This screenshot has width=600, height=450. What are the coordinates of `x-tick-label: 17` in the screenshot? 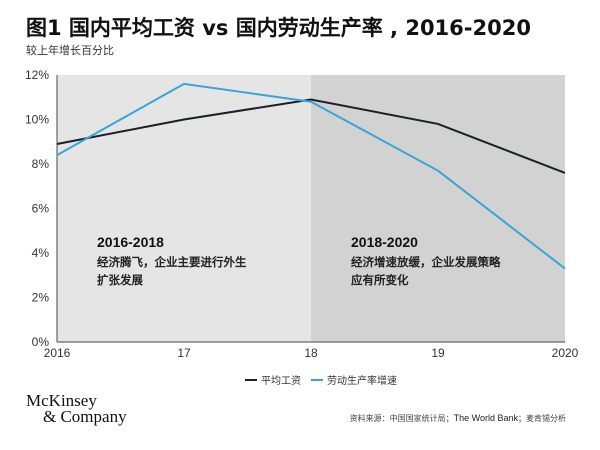 It's located at (184, 353).